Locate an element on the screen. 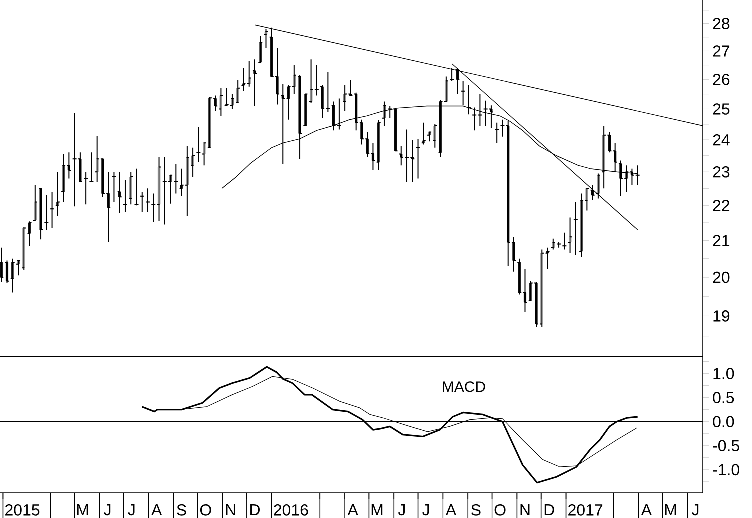 The image size is (752, 518). y-tick-label: 22 is located at coordinates (721, 206).